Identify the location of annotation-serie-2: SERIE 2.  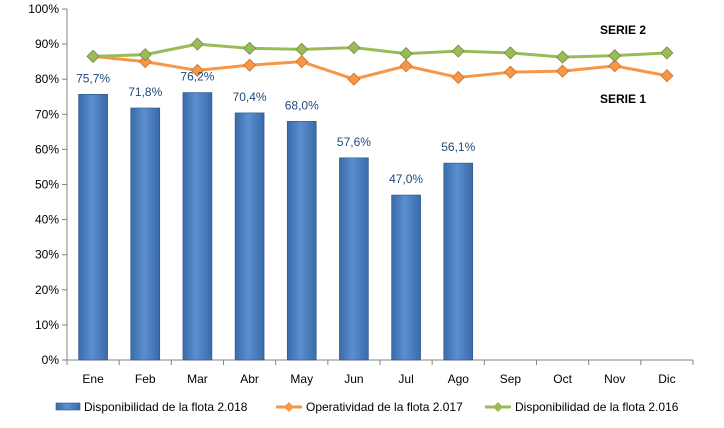
(623, 30).